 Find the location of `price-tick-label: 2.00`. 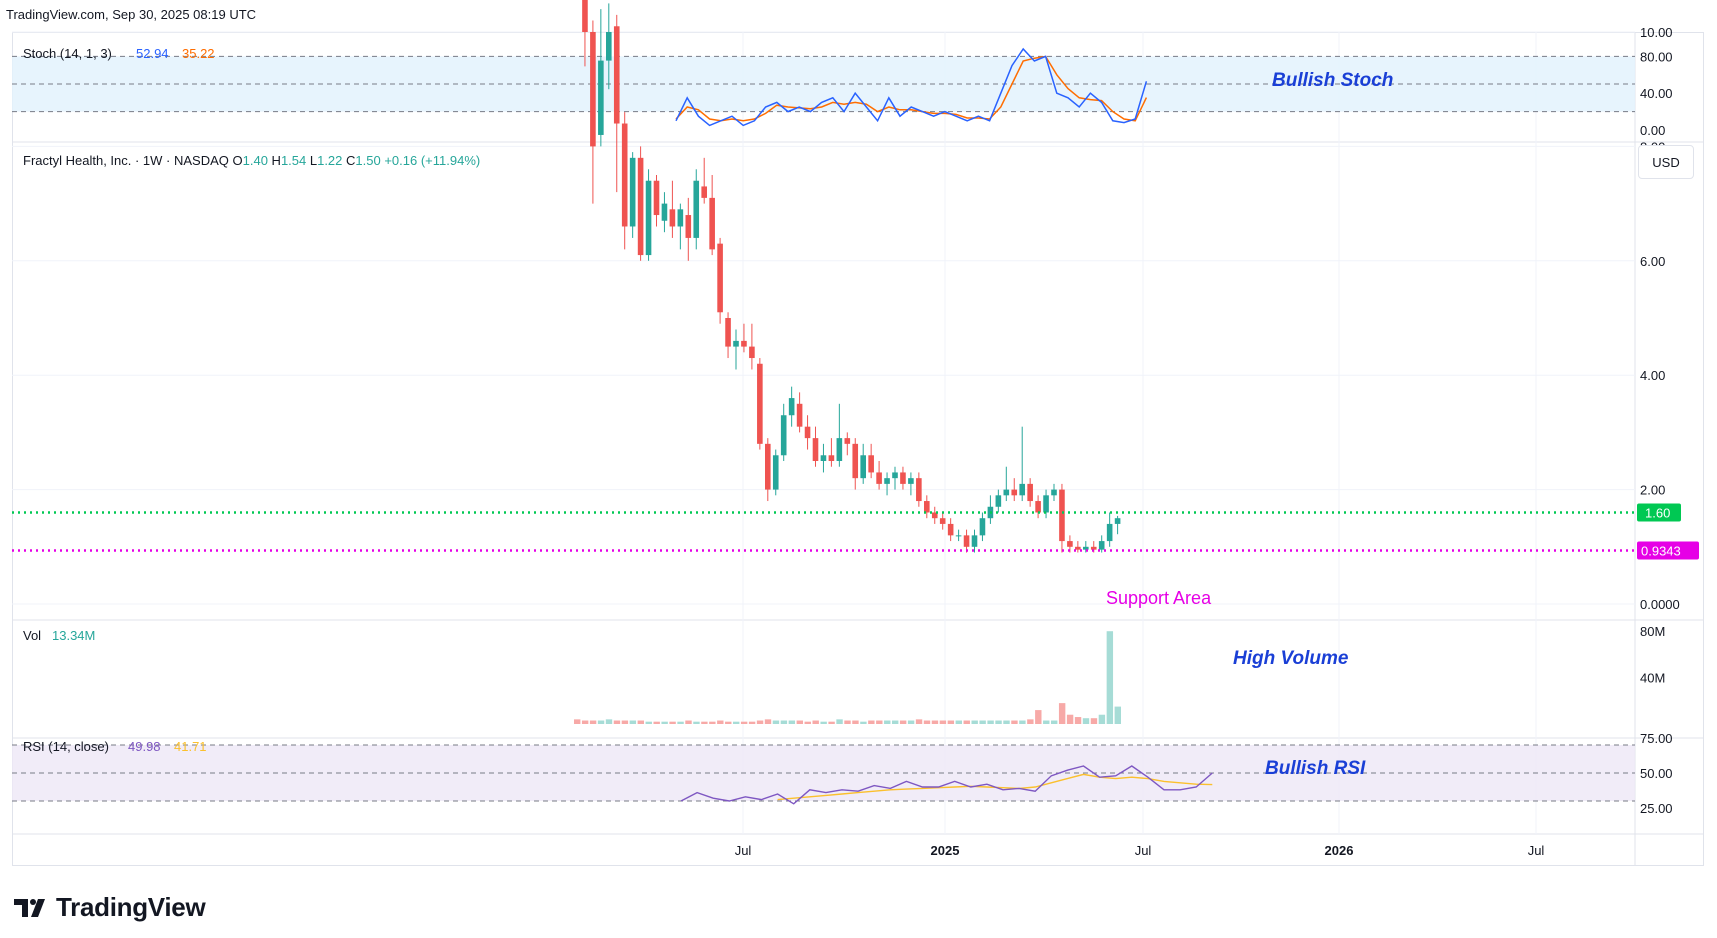

price-tick-label: 2.00 is located at coordinates (1652, 490).